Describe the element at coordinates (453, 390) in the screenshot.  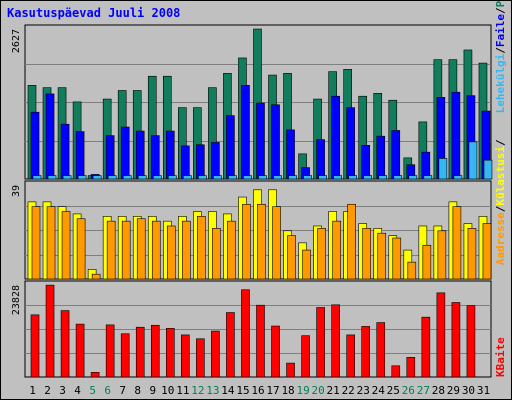
I see `x-tick-label-29: 29` at that location.